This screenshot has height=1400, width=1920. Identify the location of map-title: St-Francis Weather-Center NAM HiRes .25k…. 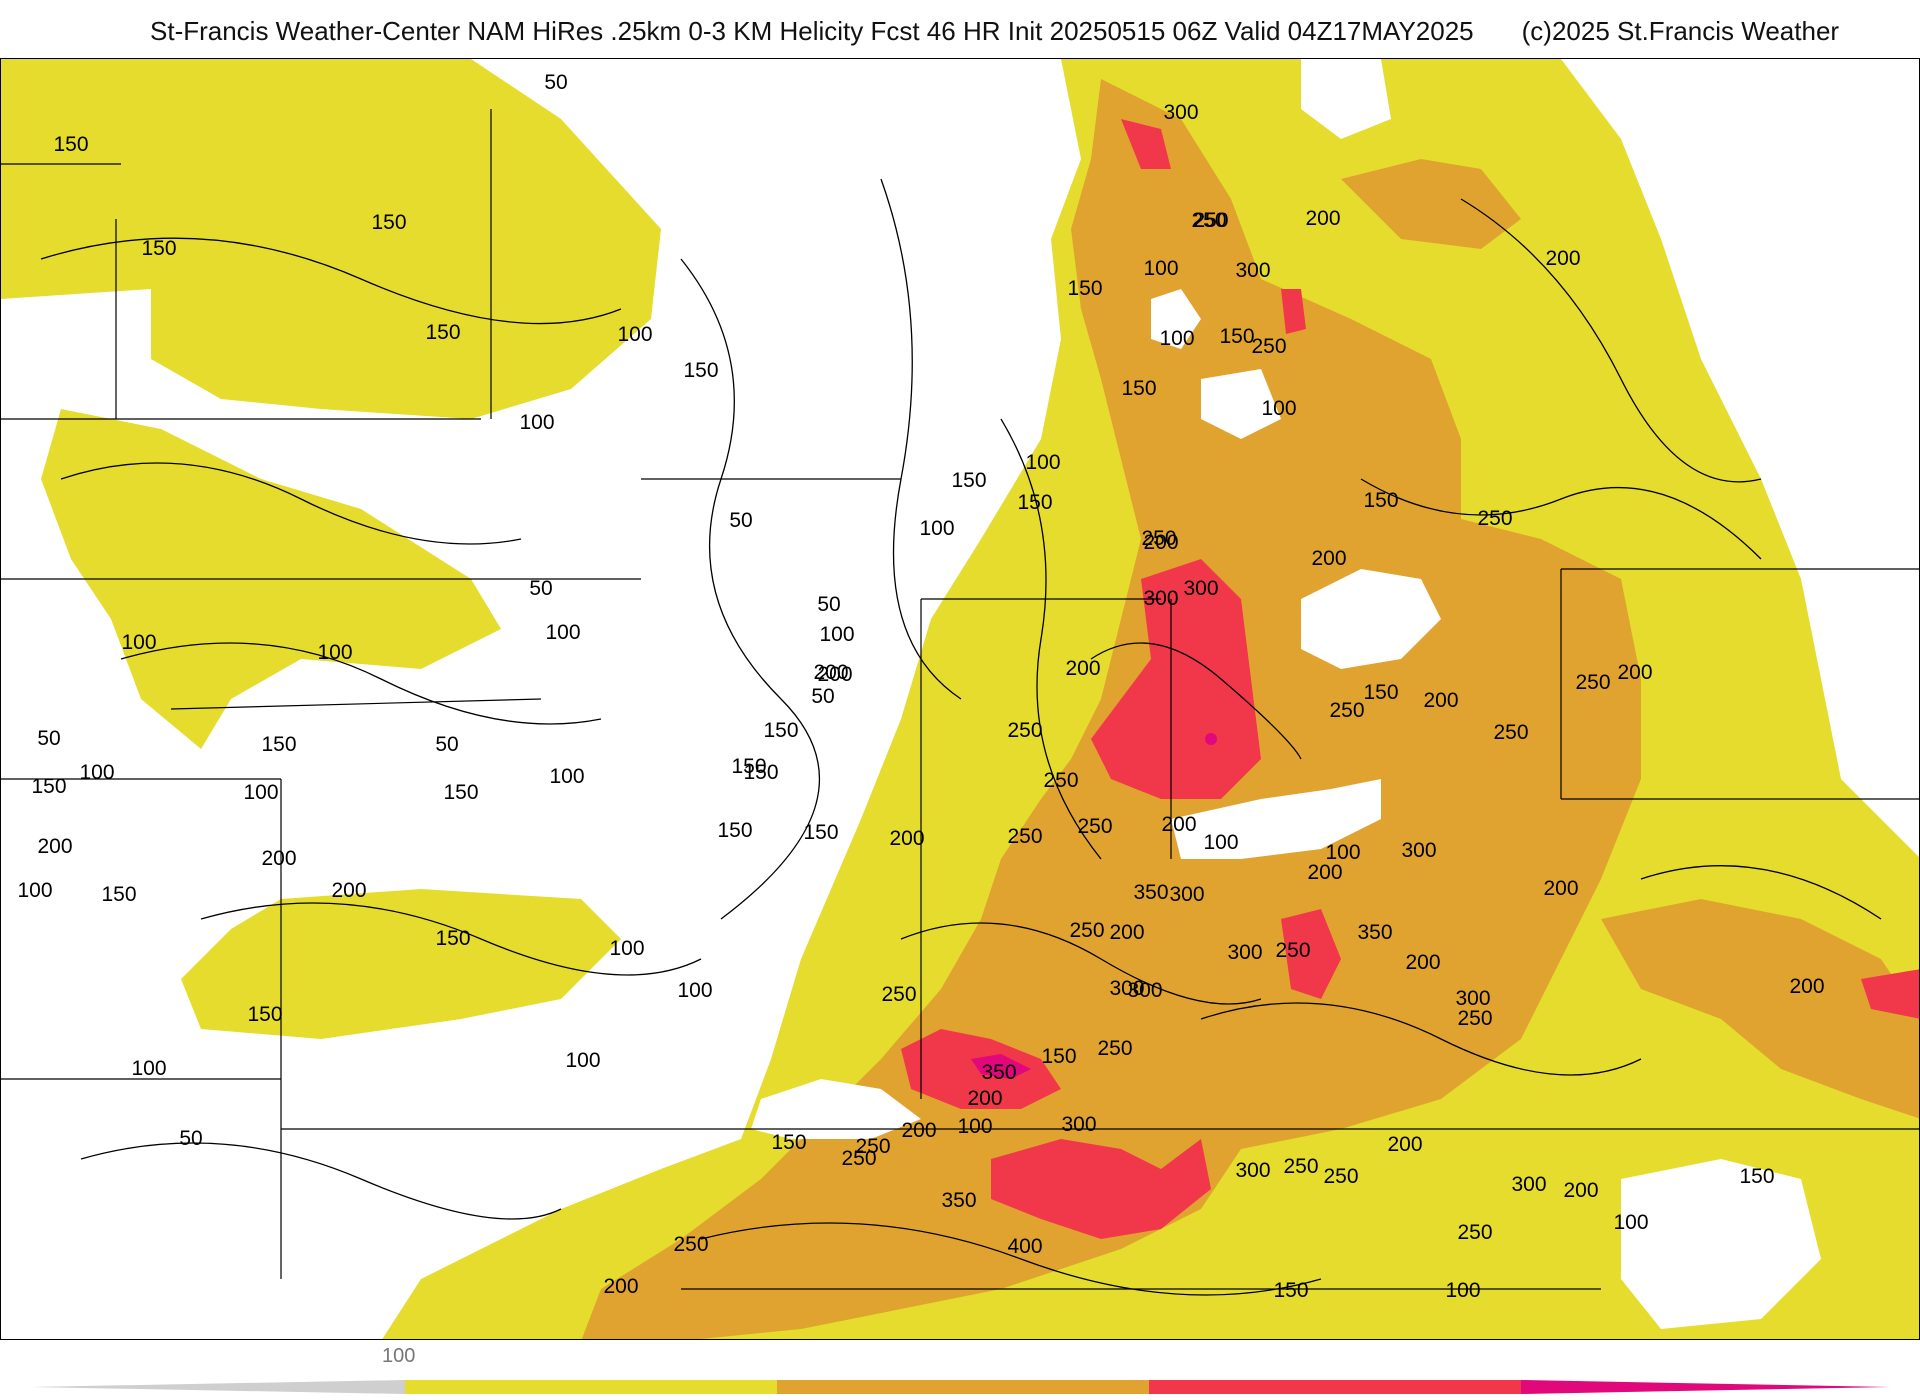
(812, 31).